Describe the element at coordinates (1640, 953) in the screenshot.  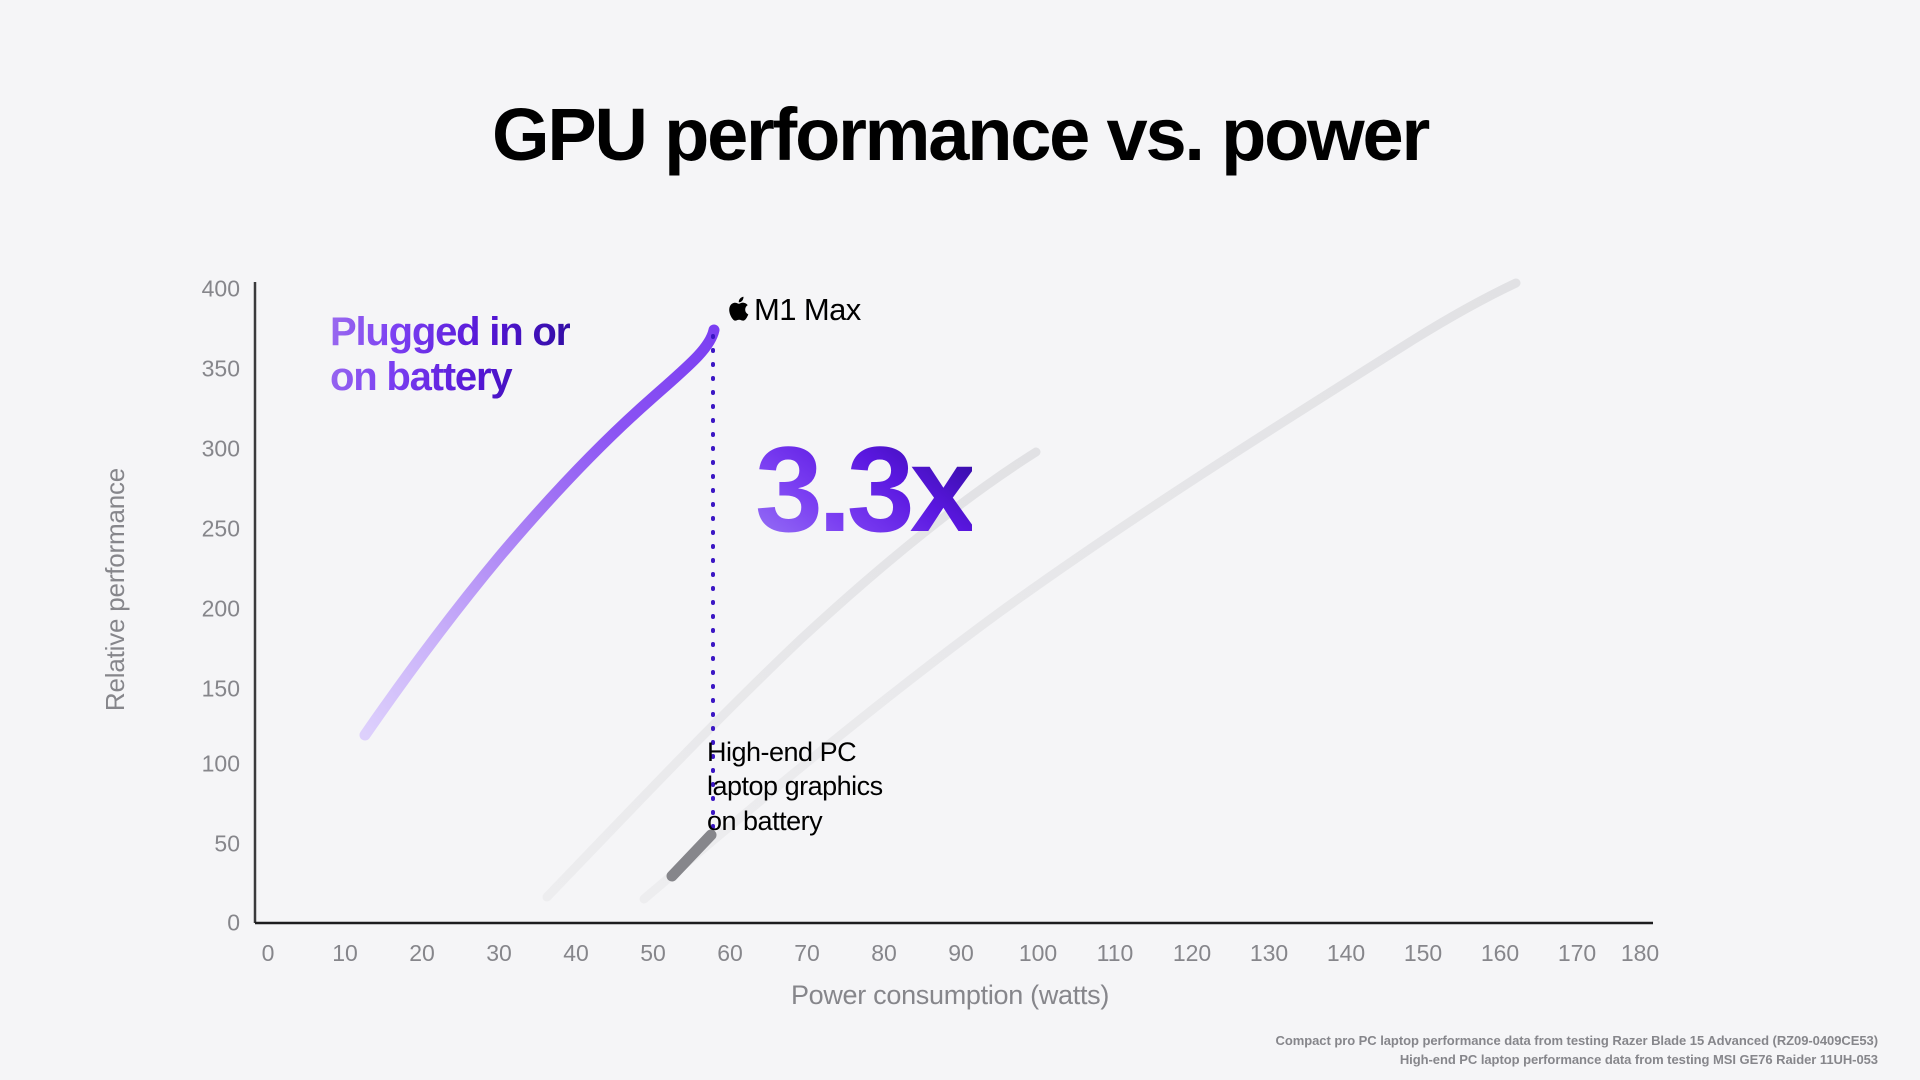
I see `x-tick-180: 180` at that location.